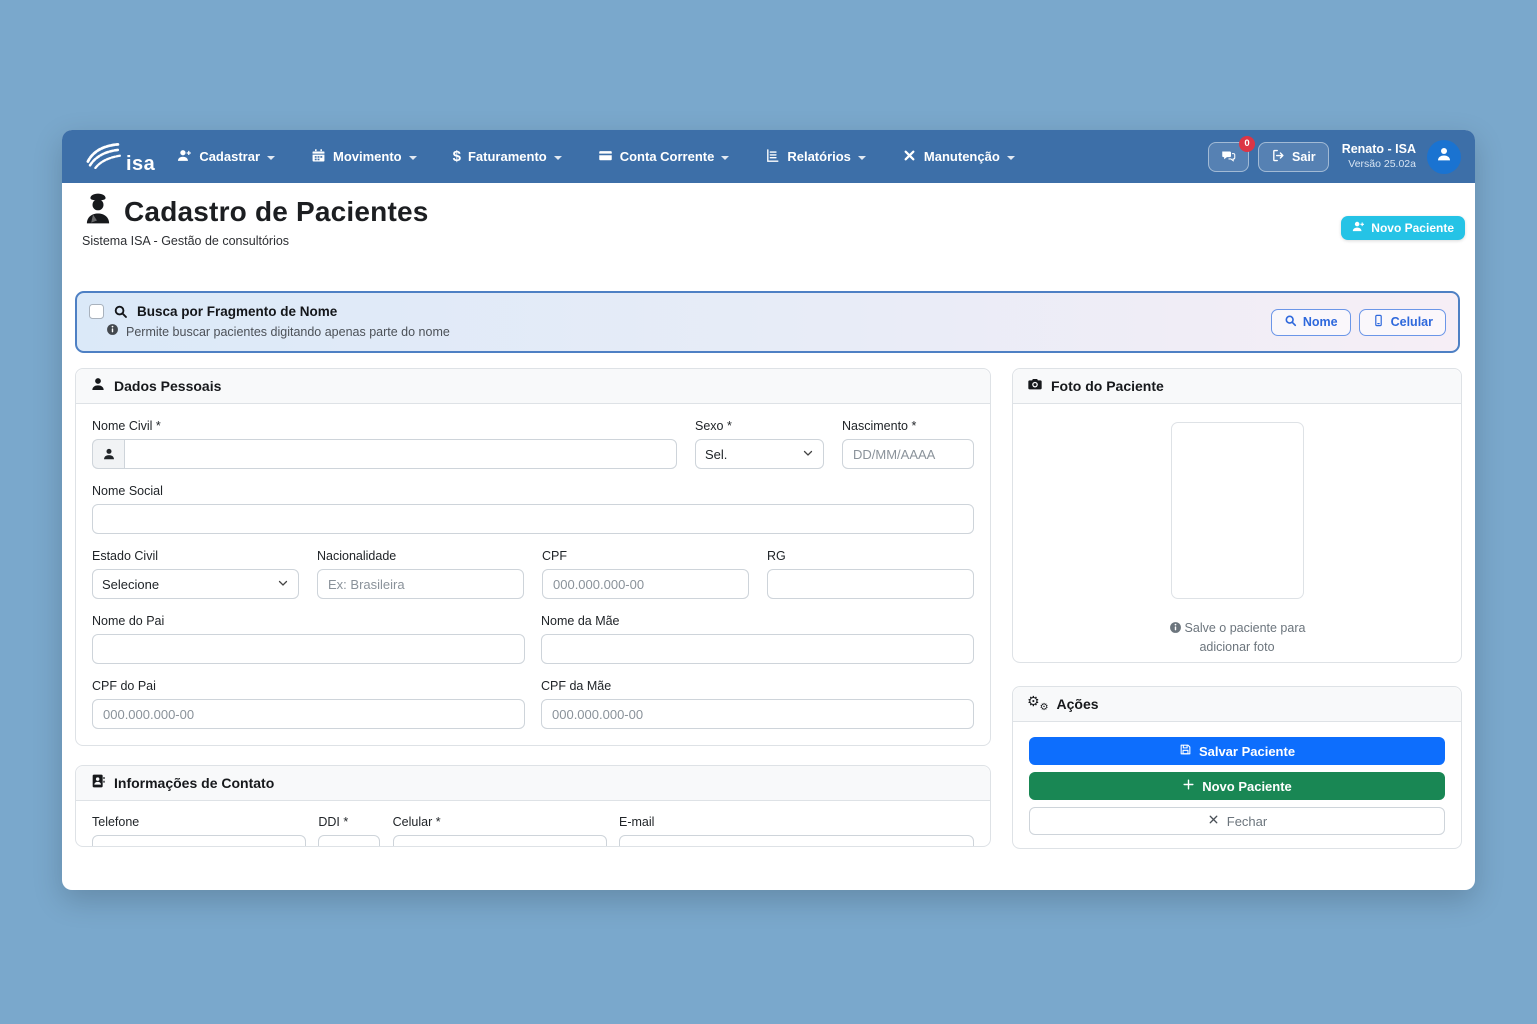 The image size is (1537, 1024). What do you see at coordinates (819, 156) in the screenshot?
I see `menu-label: Relatórios` at bounding box center [819, 156].